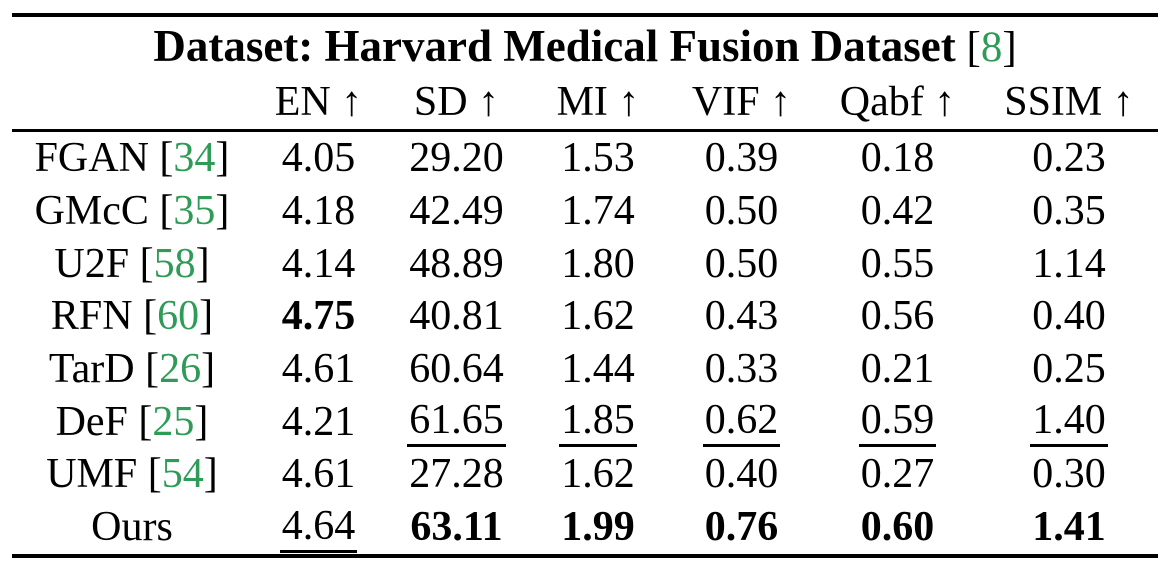 The height and width of the screenshot is (571, 1170). I want to click on method-cell: UMF [54], so click(132, 474).